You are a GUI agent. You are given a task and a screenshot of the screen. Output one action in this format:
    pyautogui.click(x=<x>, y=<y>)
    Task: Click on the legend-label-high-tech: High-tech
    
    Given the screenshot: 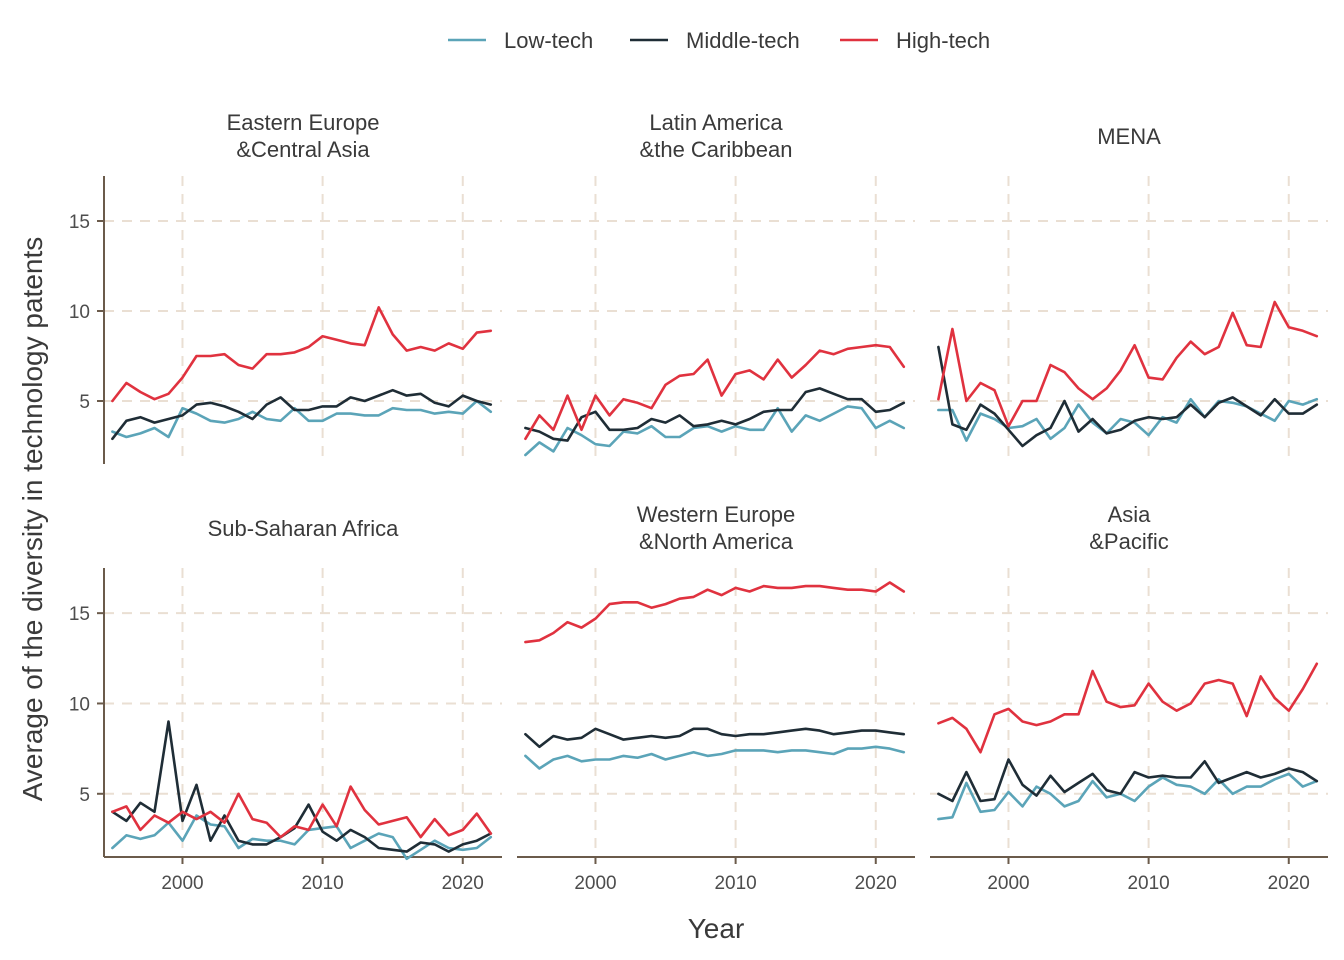 What is the action you would take?
    pyautogui.click(x=943, y=40)
    